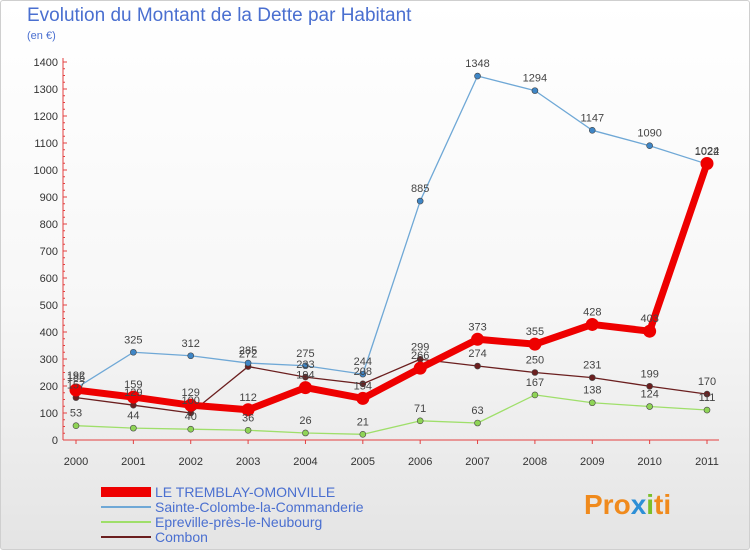 The width and height of the screenshot is (750, 550). What do you see at coordinates (649, 134) in the screenshot?
I see `data-label-sainte-colombe-la-commanderie: 1090` at bounding box center [649, 134].